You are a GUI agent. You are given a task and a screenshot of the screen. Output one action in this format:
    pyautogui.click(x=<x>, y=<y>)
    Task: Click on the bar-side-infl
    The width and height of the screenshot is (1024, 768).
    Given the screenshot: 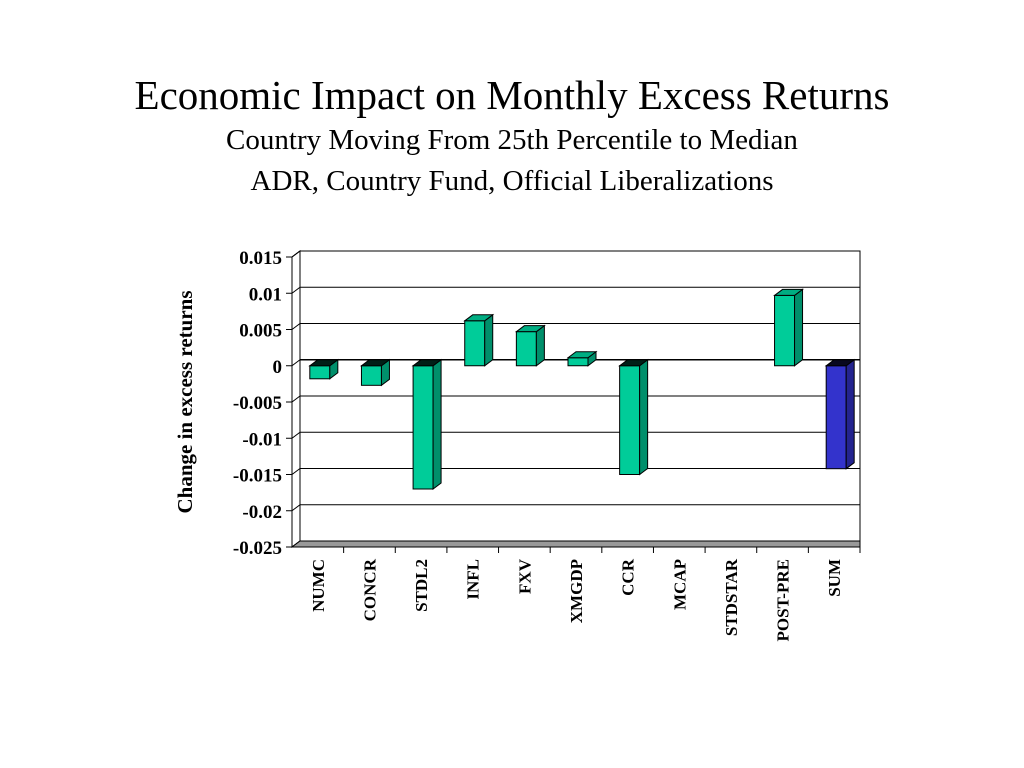 What is the action you would take?
    pyautogui.click(x=489, y=340)
    